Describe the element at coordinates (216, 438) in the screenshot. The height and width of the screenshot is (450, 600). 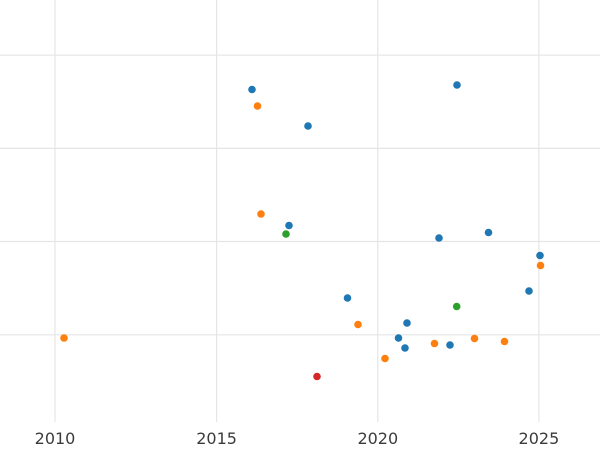
I see `x-tick-label: 2015` at that location.